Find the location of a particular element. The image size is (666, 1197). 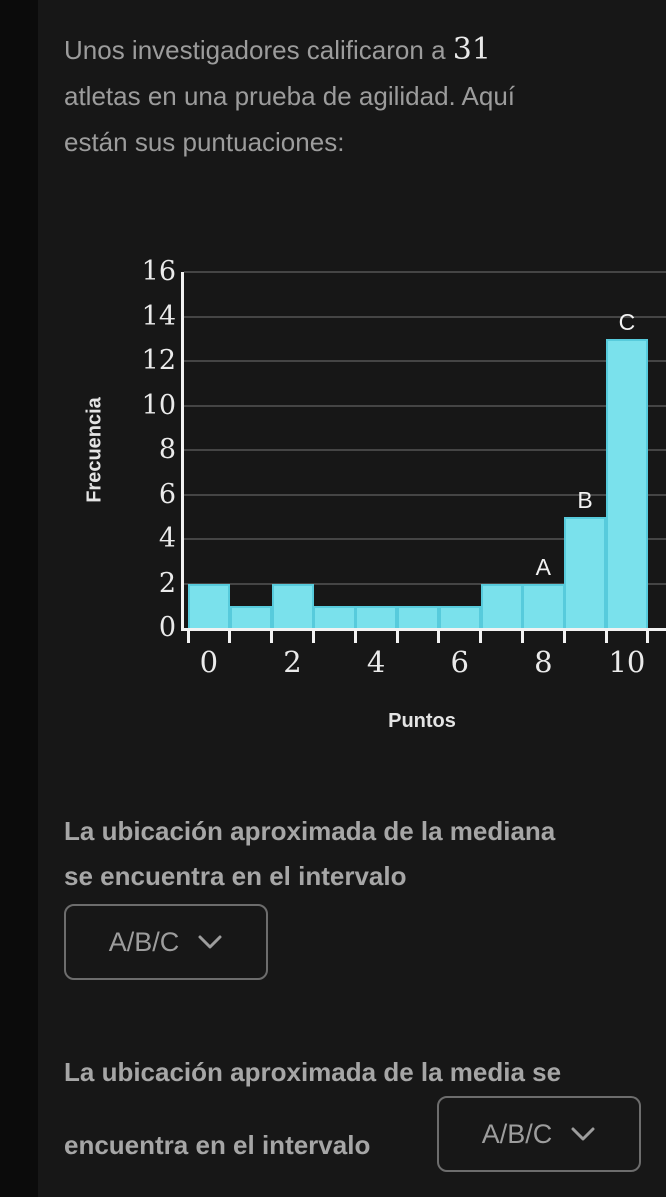

x-tick-label-4: 4 is located at coordinates (376, 662).